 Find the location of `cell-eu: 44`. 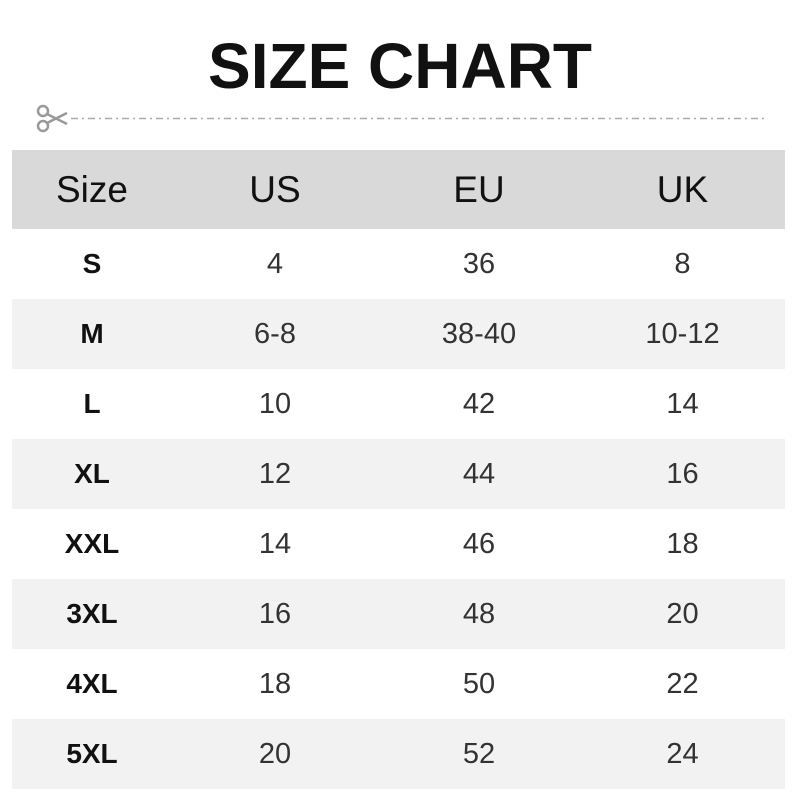

cell-eu: 44 is located at coordinates (479, 473).